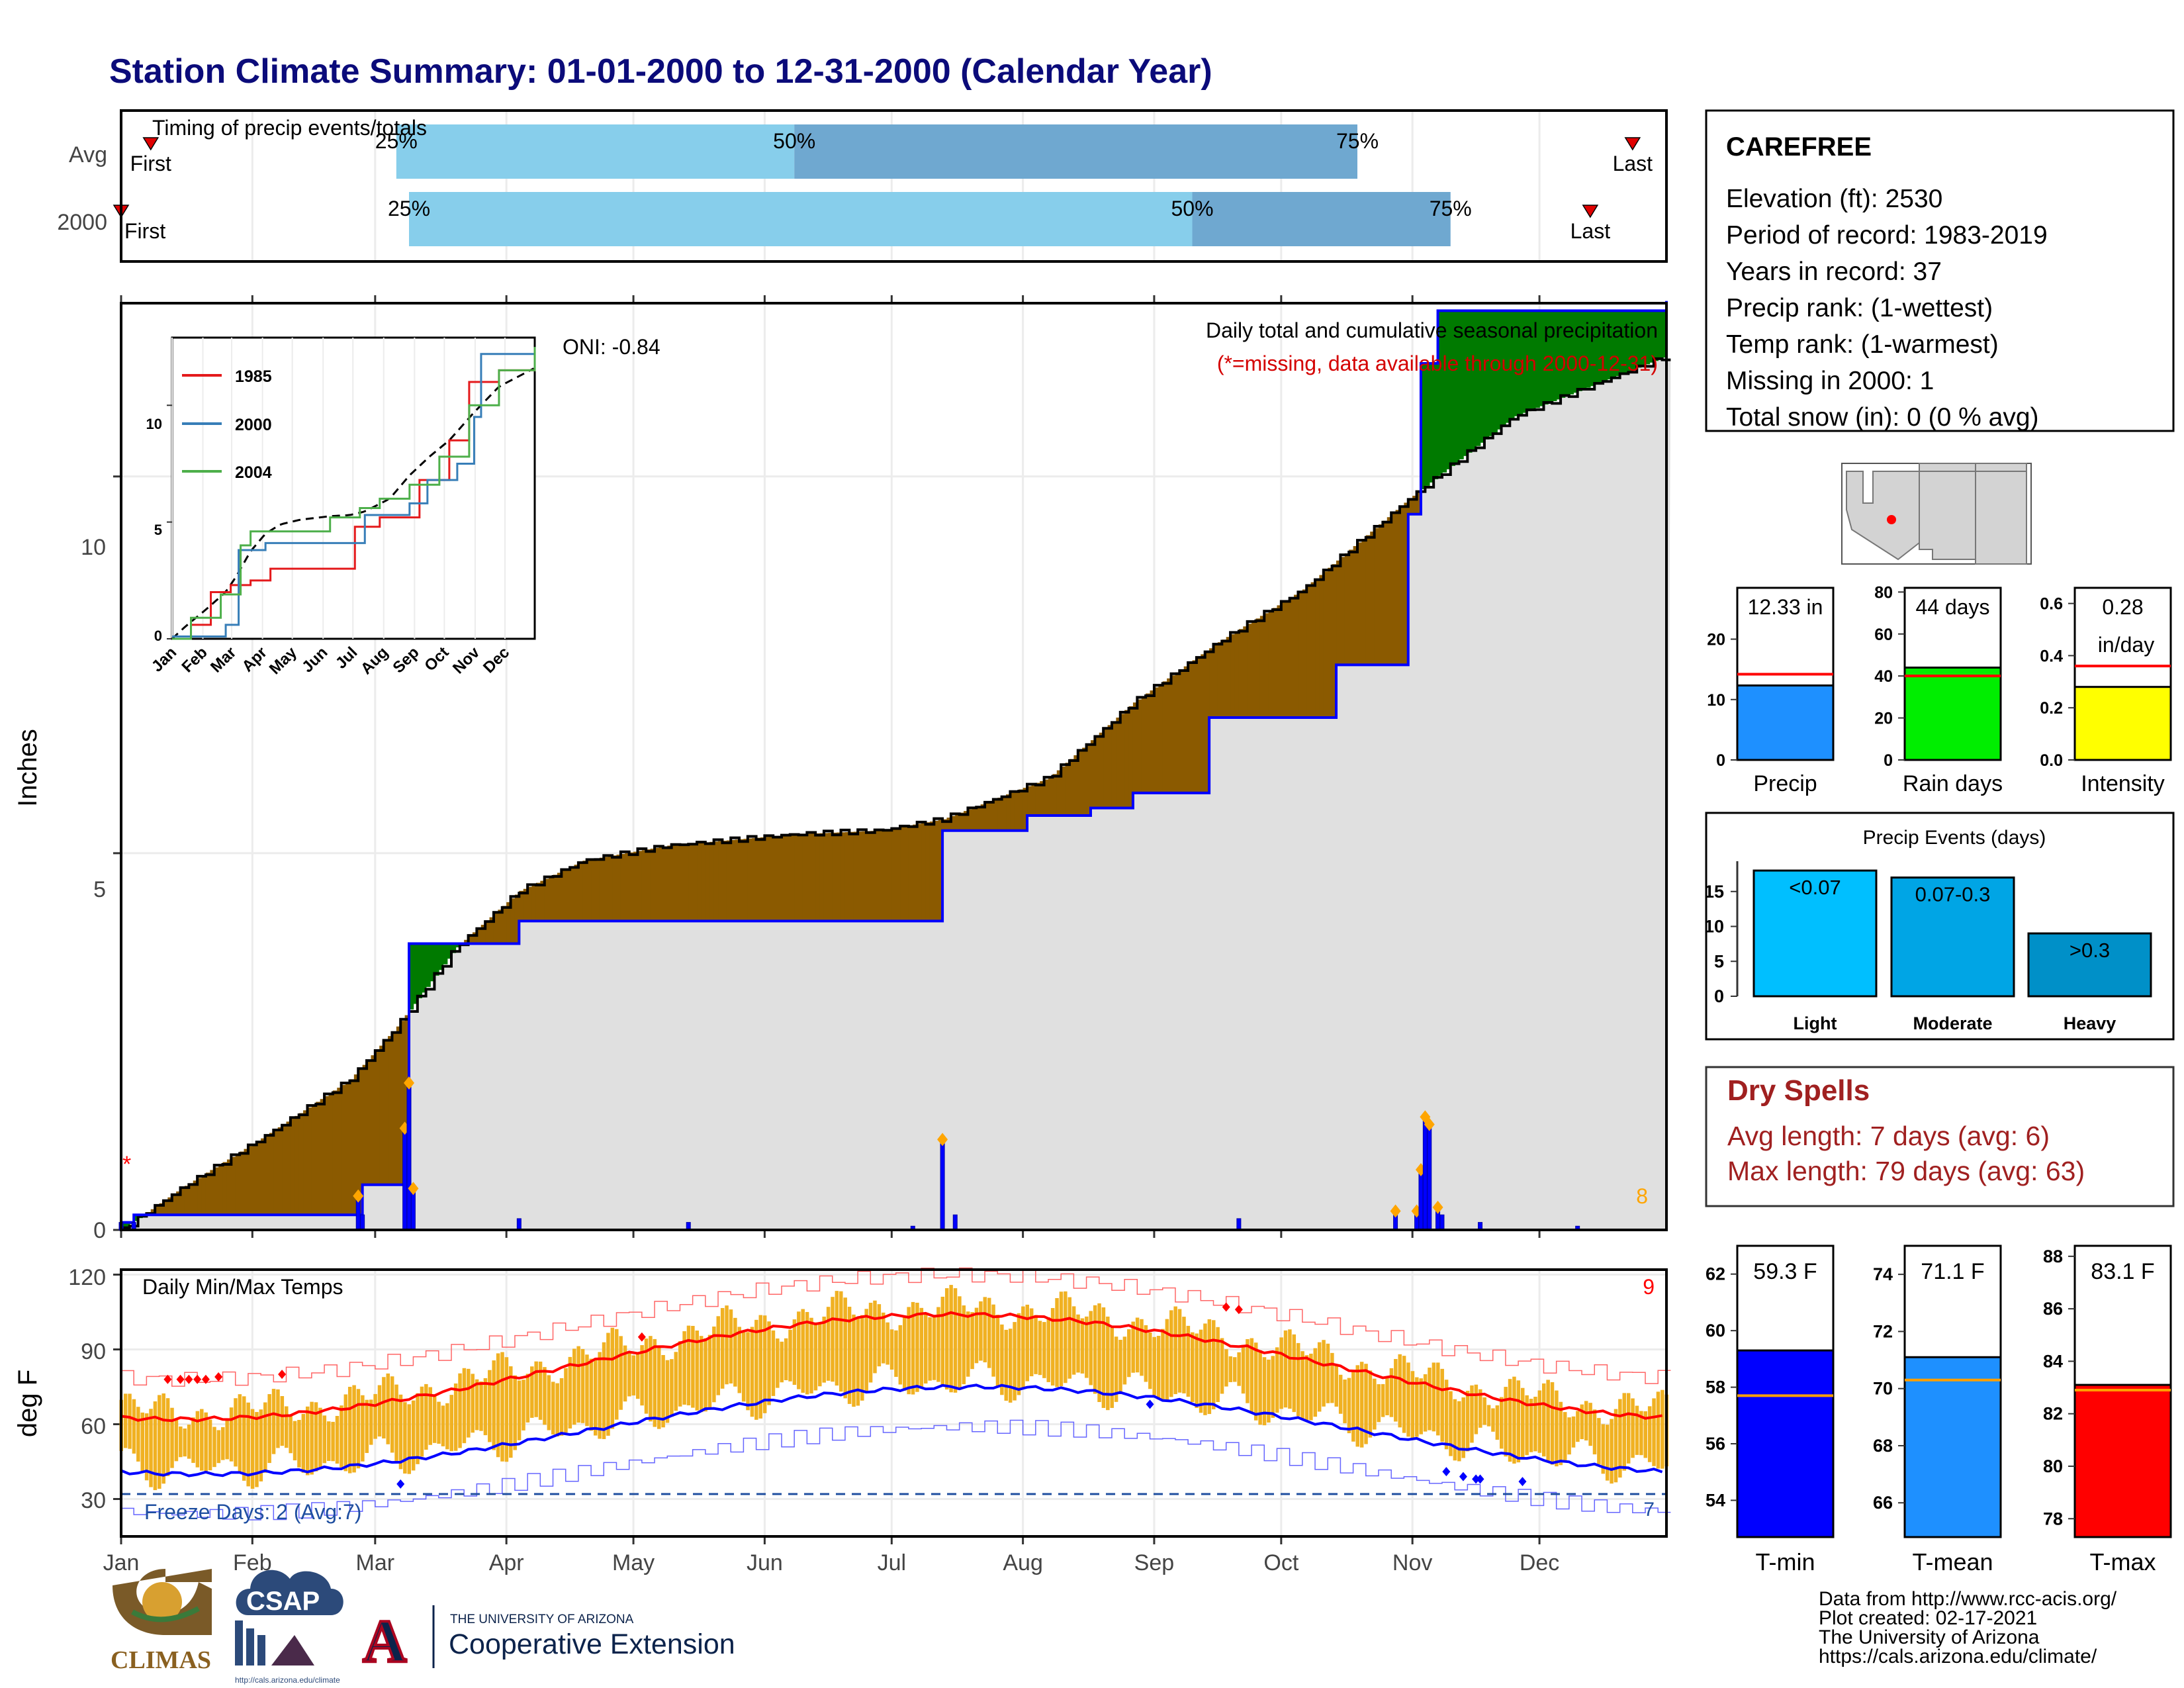 Image resolution: width=2184 pixels, height=1688 pixels. What do you see at coordinates (801, 219) in the screenshot?
I see `timing-bar-q25-q50` at bounding box center [801, 219].